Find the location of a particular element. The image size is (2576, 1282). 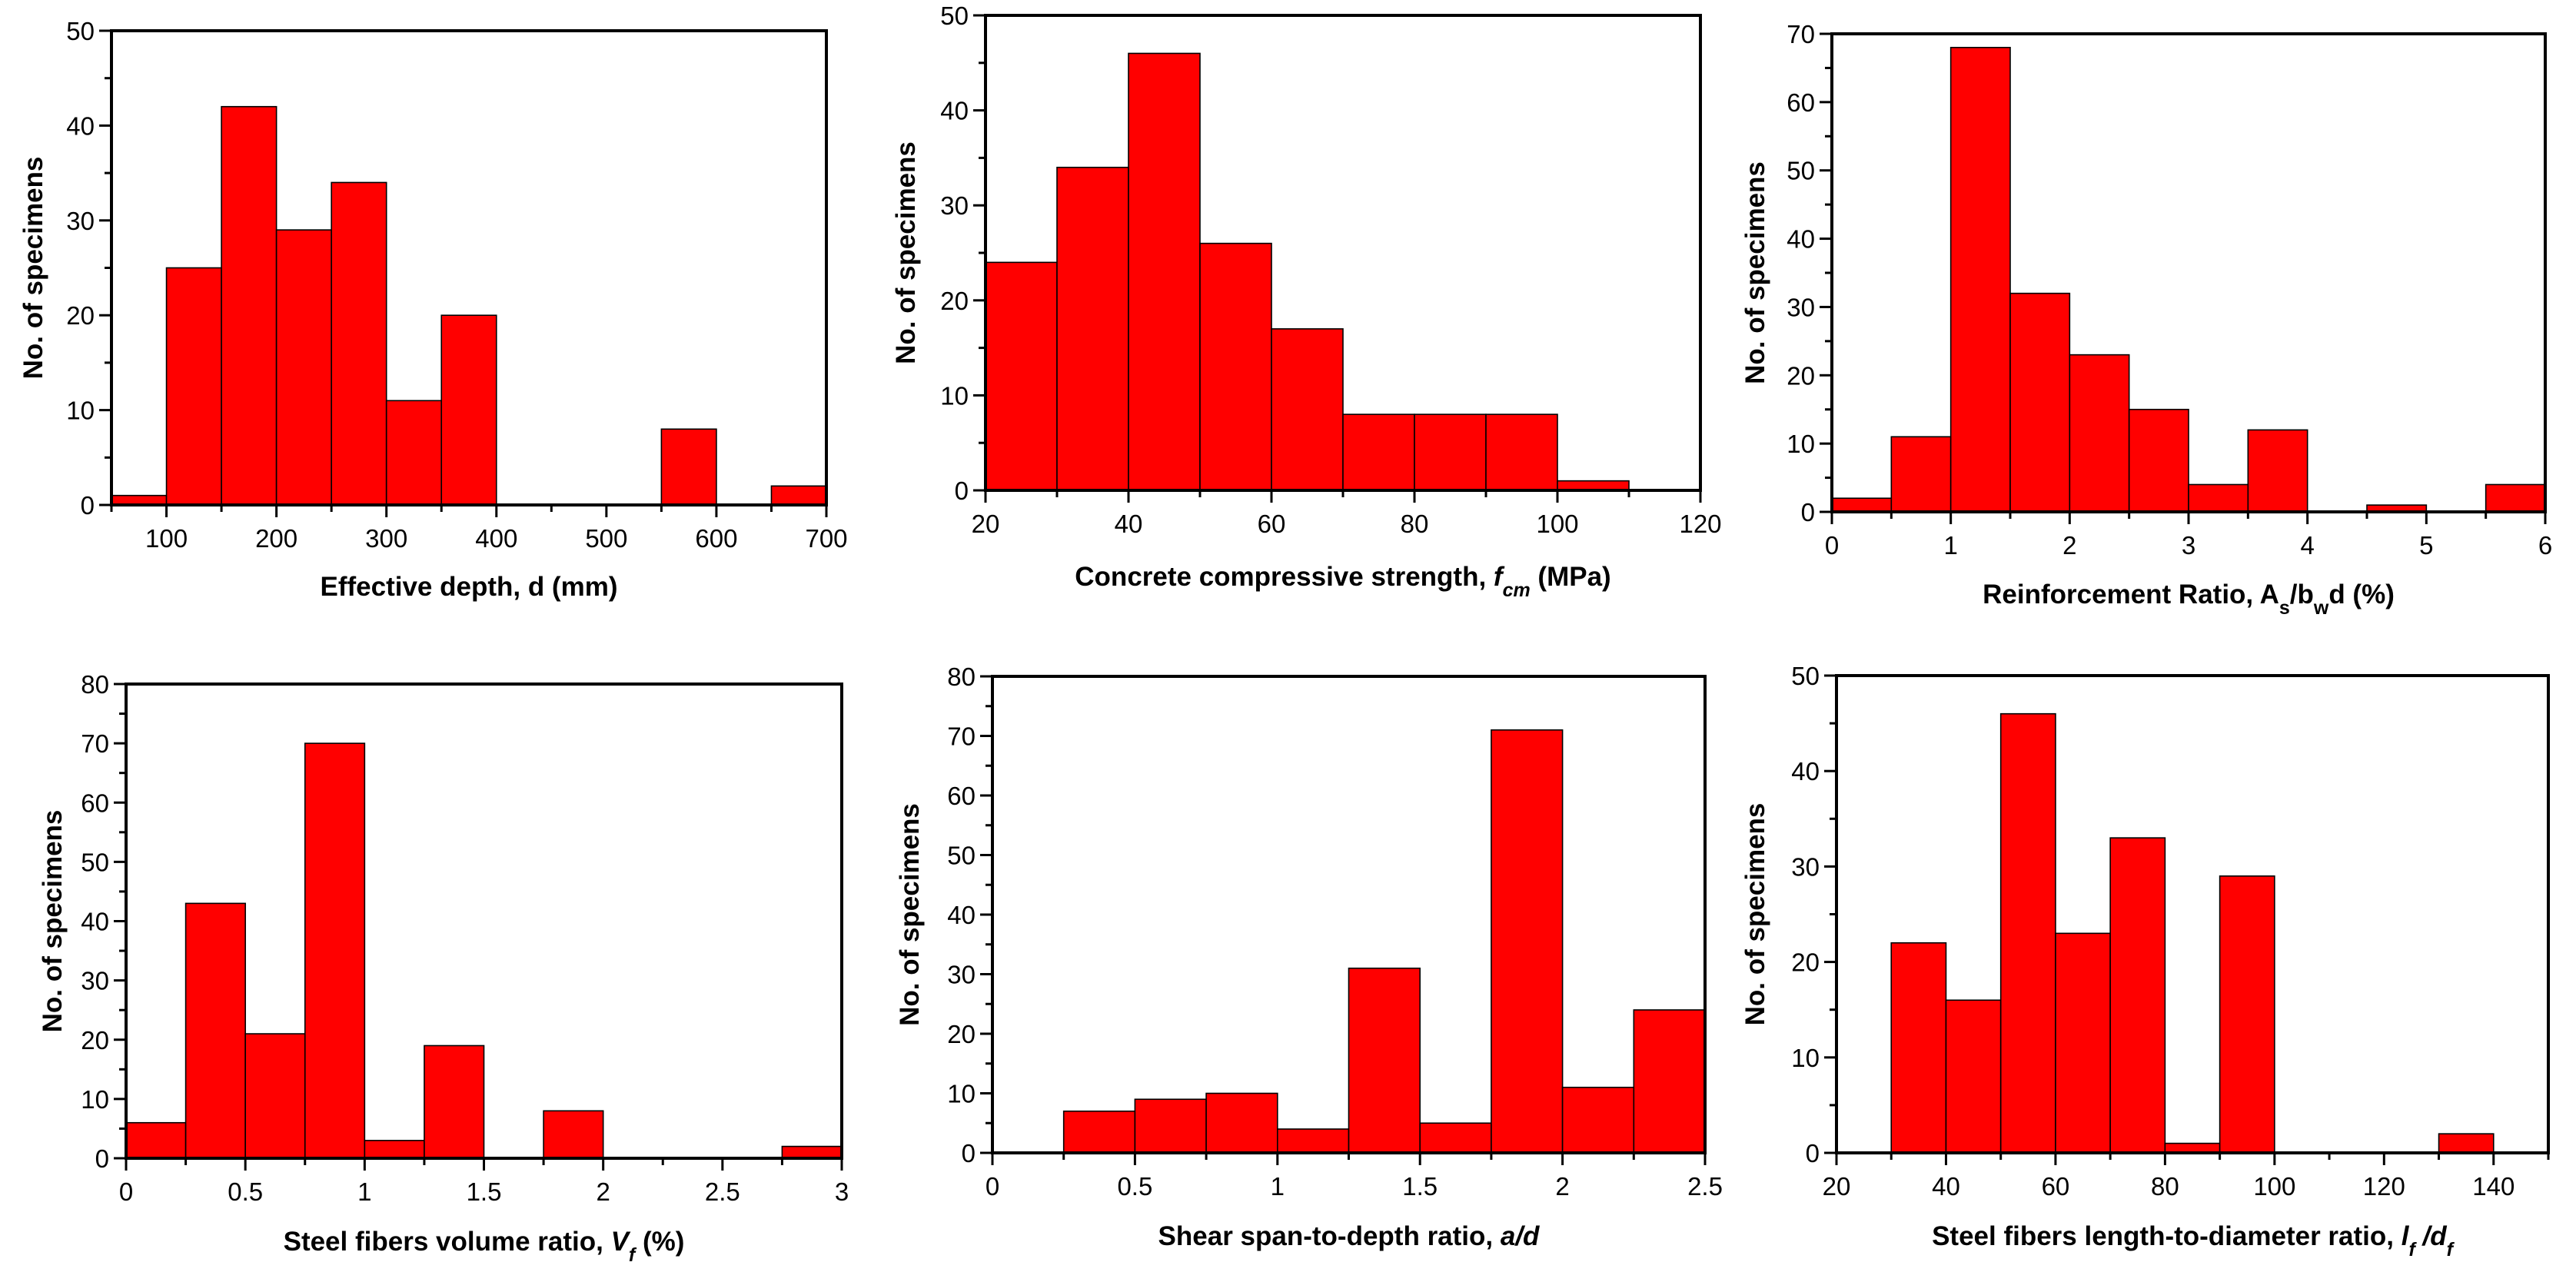

x-tick-label: 2.5 is located at coordinates (1705, 1186).